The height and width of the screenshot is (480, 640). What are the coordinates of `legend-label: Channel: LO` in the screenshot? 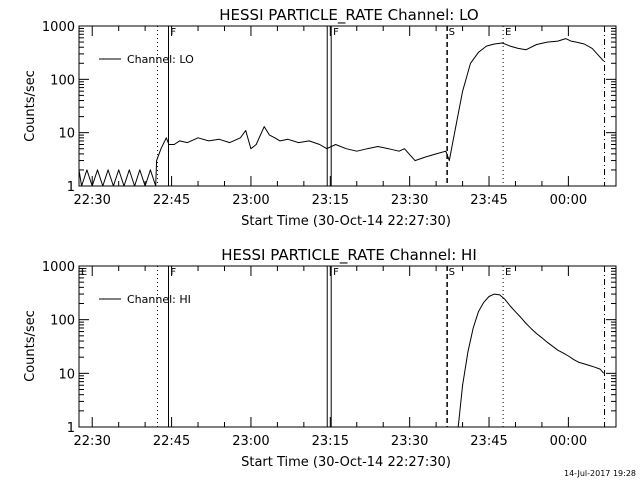 It's located at (160, 59).